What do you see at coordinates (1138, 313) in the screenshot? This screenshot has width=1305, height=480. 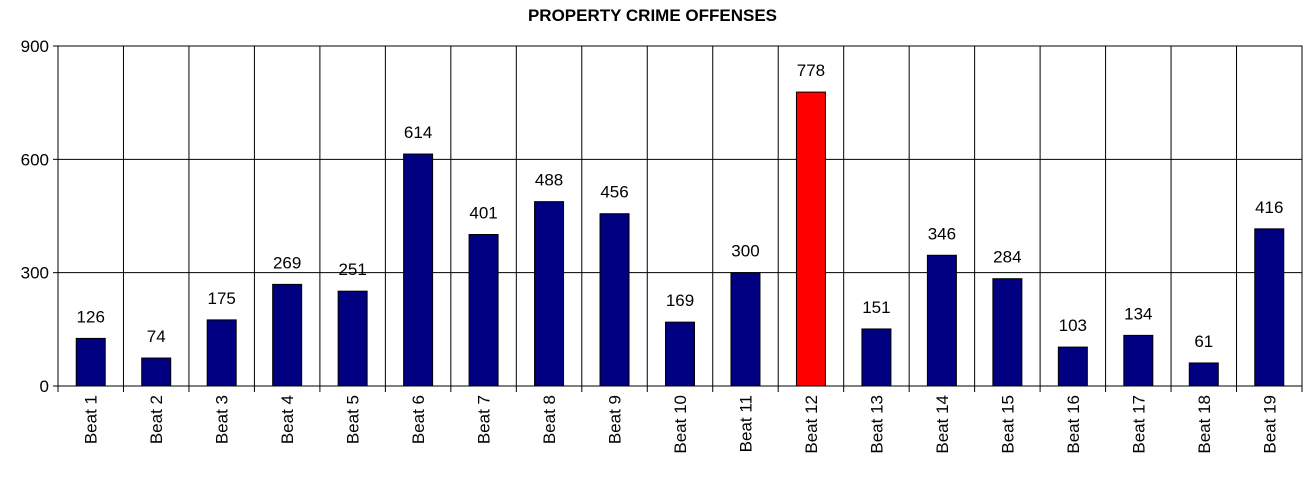 I see `data-label: 134` at bounding box center [1138, 313].